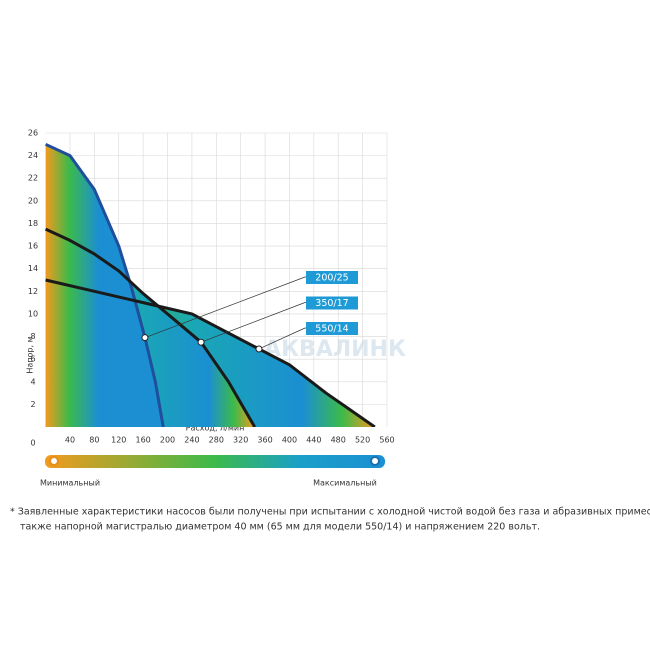  What do you see at coordinates (70, 483) in the screenshot?
I see `scale-min-label: Минимальный` at bounding box center [70, 483].